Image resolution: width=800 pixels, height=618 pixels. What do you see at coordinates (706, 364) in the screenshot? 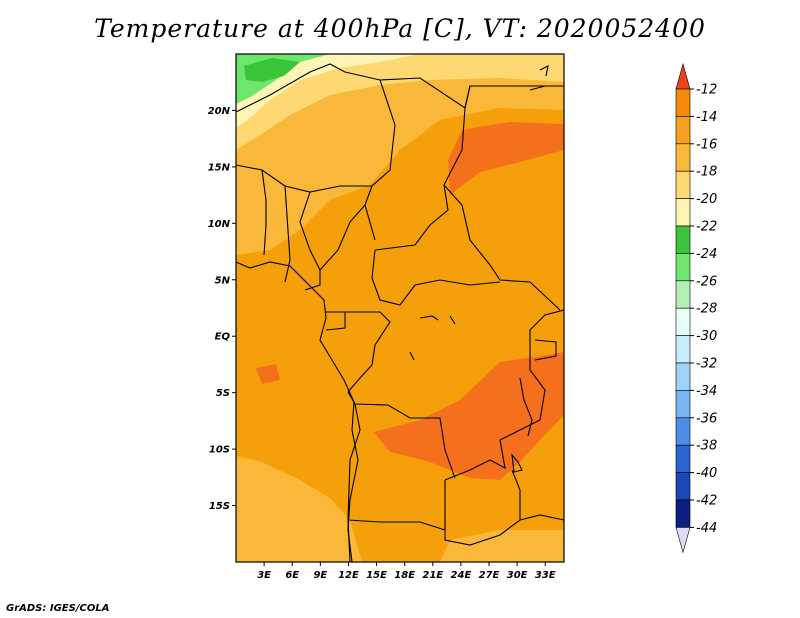
I see `colorbar-tick-label: -32` at bounding box center [706, 364].